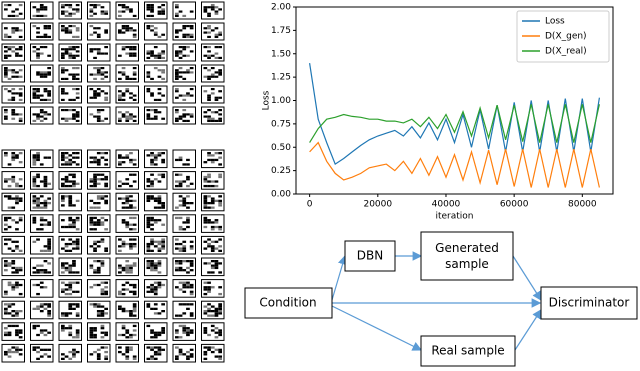 This screenshot has height=371, width=640. What do you see at coordinates (555, 22) in the screenshot?
I see `legend-label: Loss` at bounding box center [555, 22].